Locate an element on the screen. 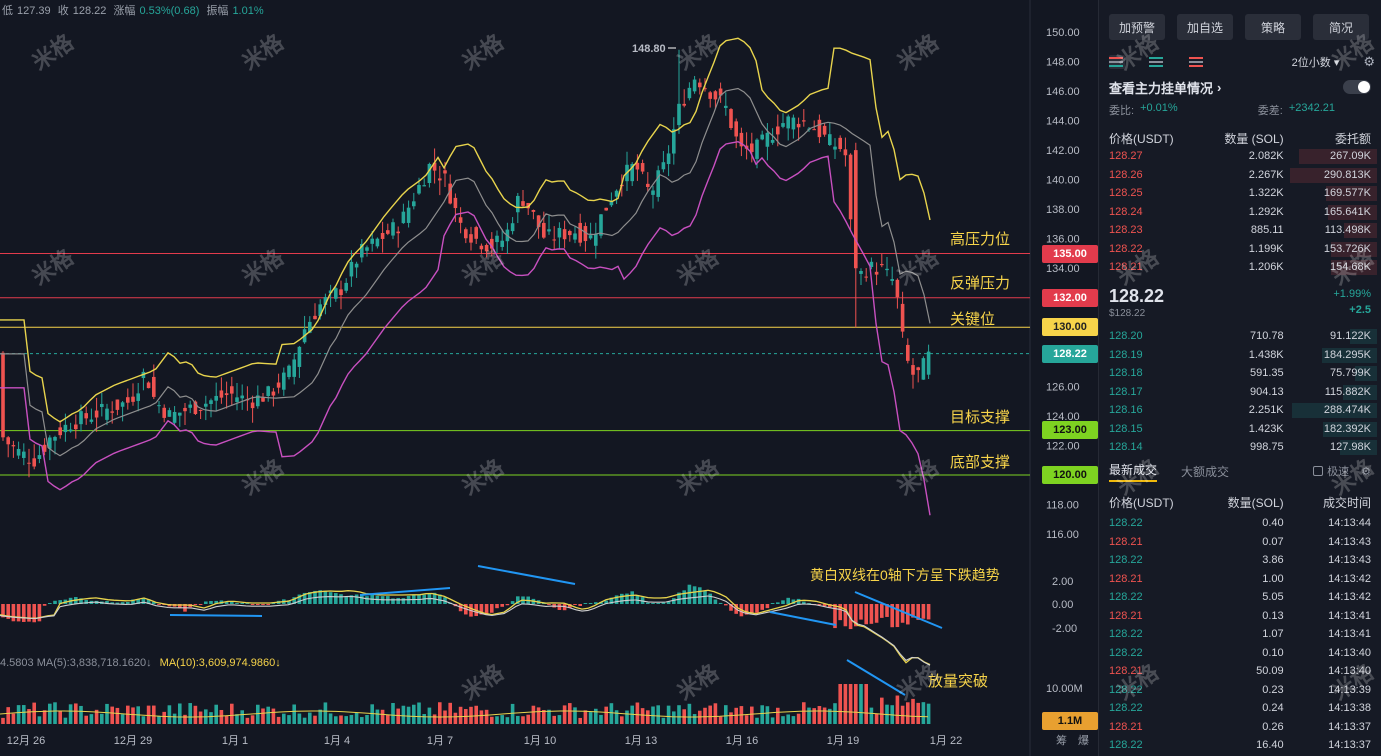  trade-row: 128.21 0.13 14:13:41 is located at coordinates (1240, 616).